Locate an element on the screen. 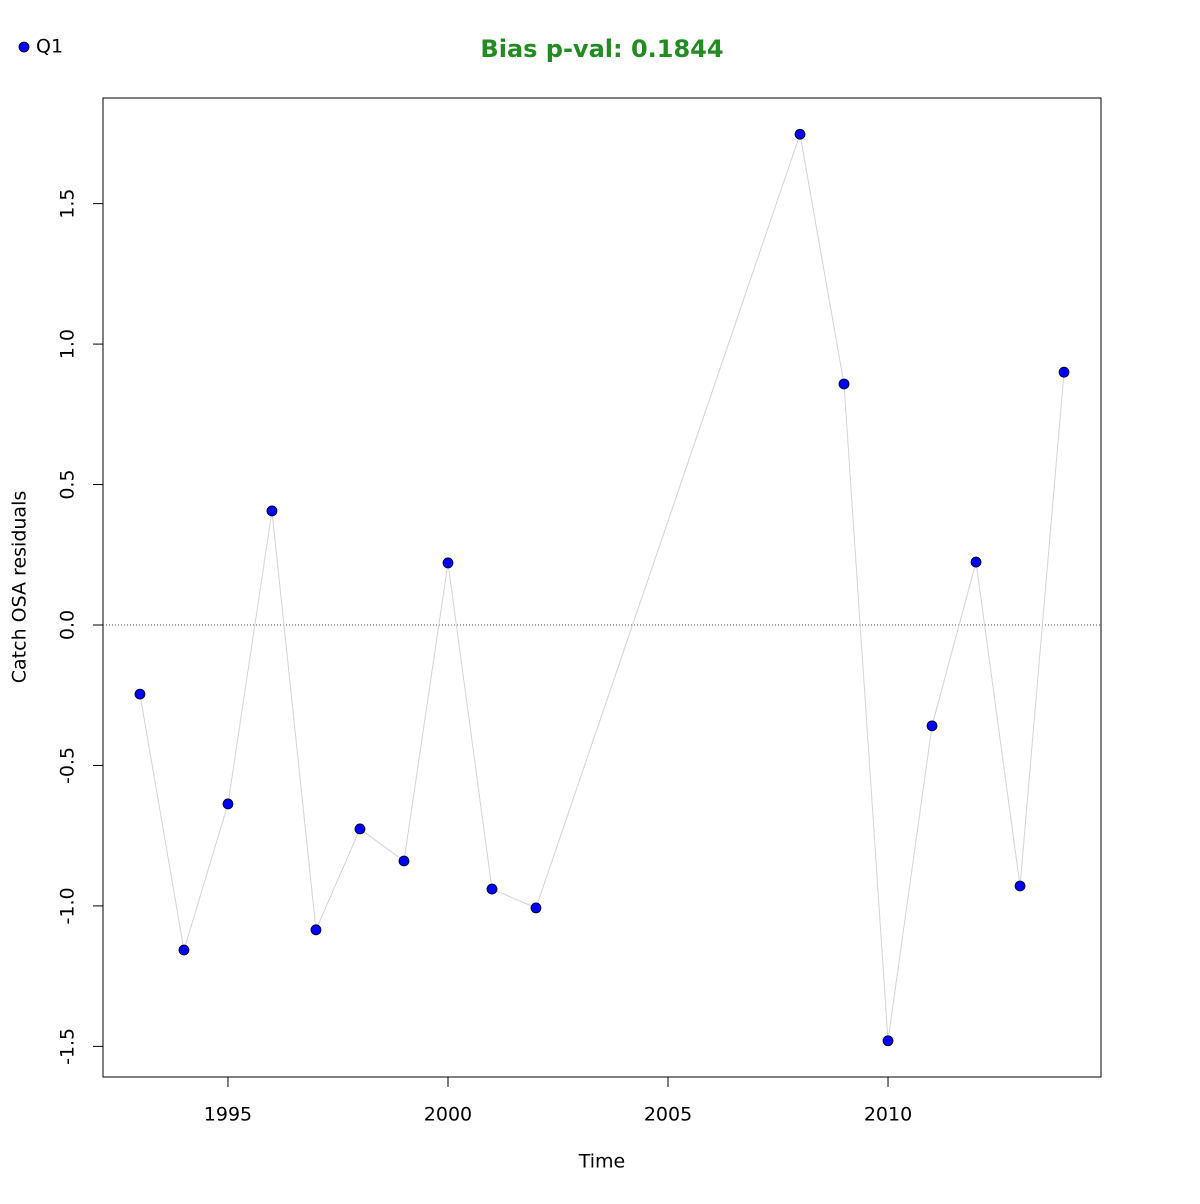  y-tick-label: 1.5 is located at coordinates (68, 204).